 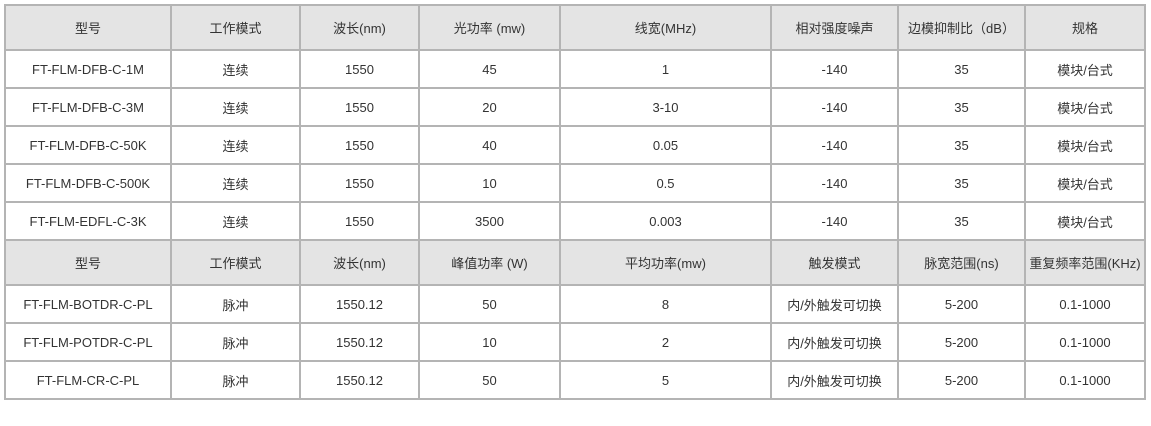 I want to click on header-cell: 边模抑制比（dB）, so click(x=961, y=27).